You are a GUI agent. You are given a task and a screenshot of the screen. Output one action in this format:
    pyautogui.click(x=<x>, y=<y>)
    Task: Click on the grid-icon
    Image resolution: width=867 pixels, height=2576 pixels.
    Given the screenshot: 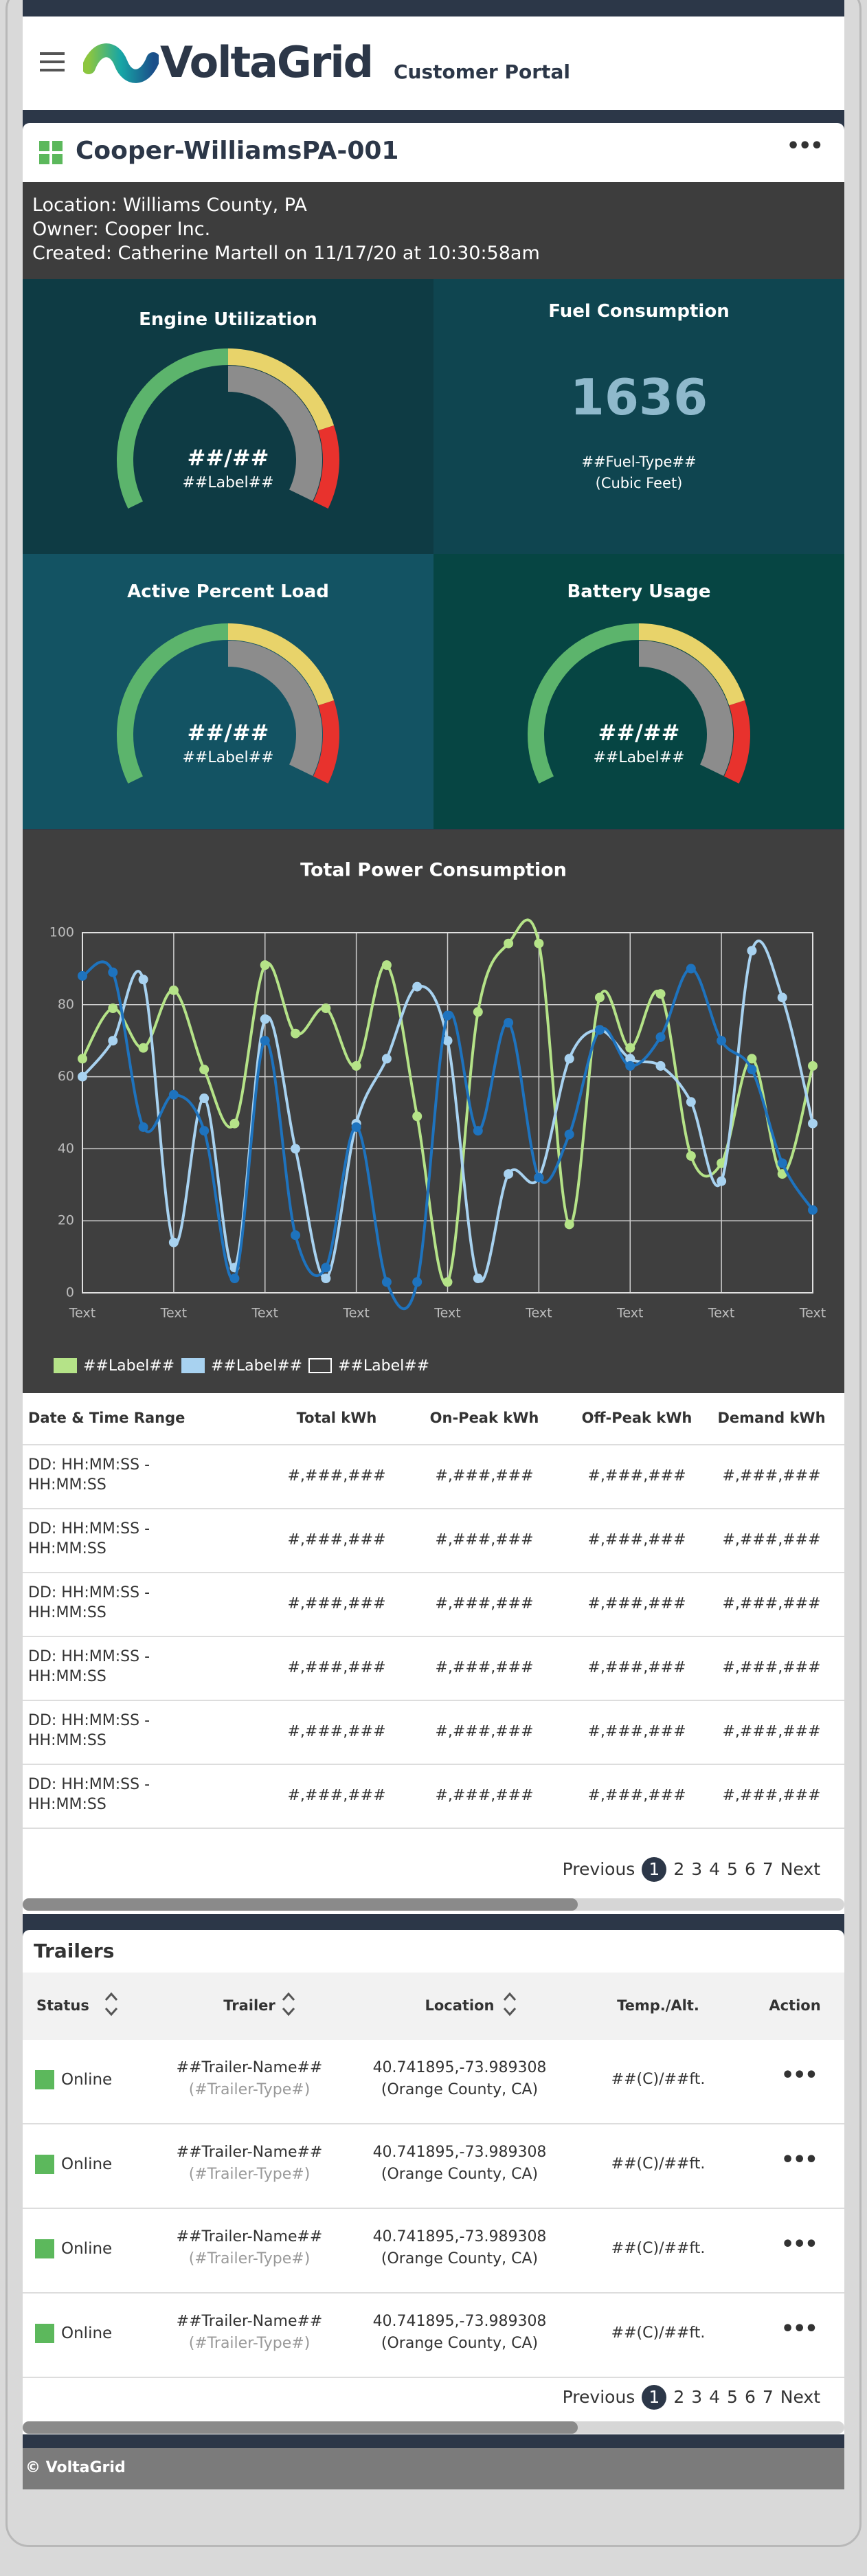 What is the action you would take?
    pyautogui.click(x=51, y=152)
    